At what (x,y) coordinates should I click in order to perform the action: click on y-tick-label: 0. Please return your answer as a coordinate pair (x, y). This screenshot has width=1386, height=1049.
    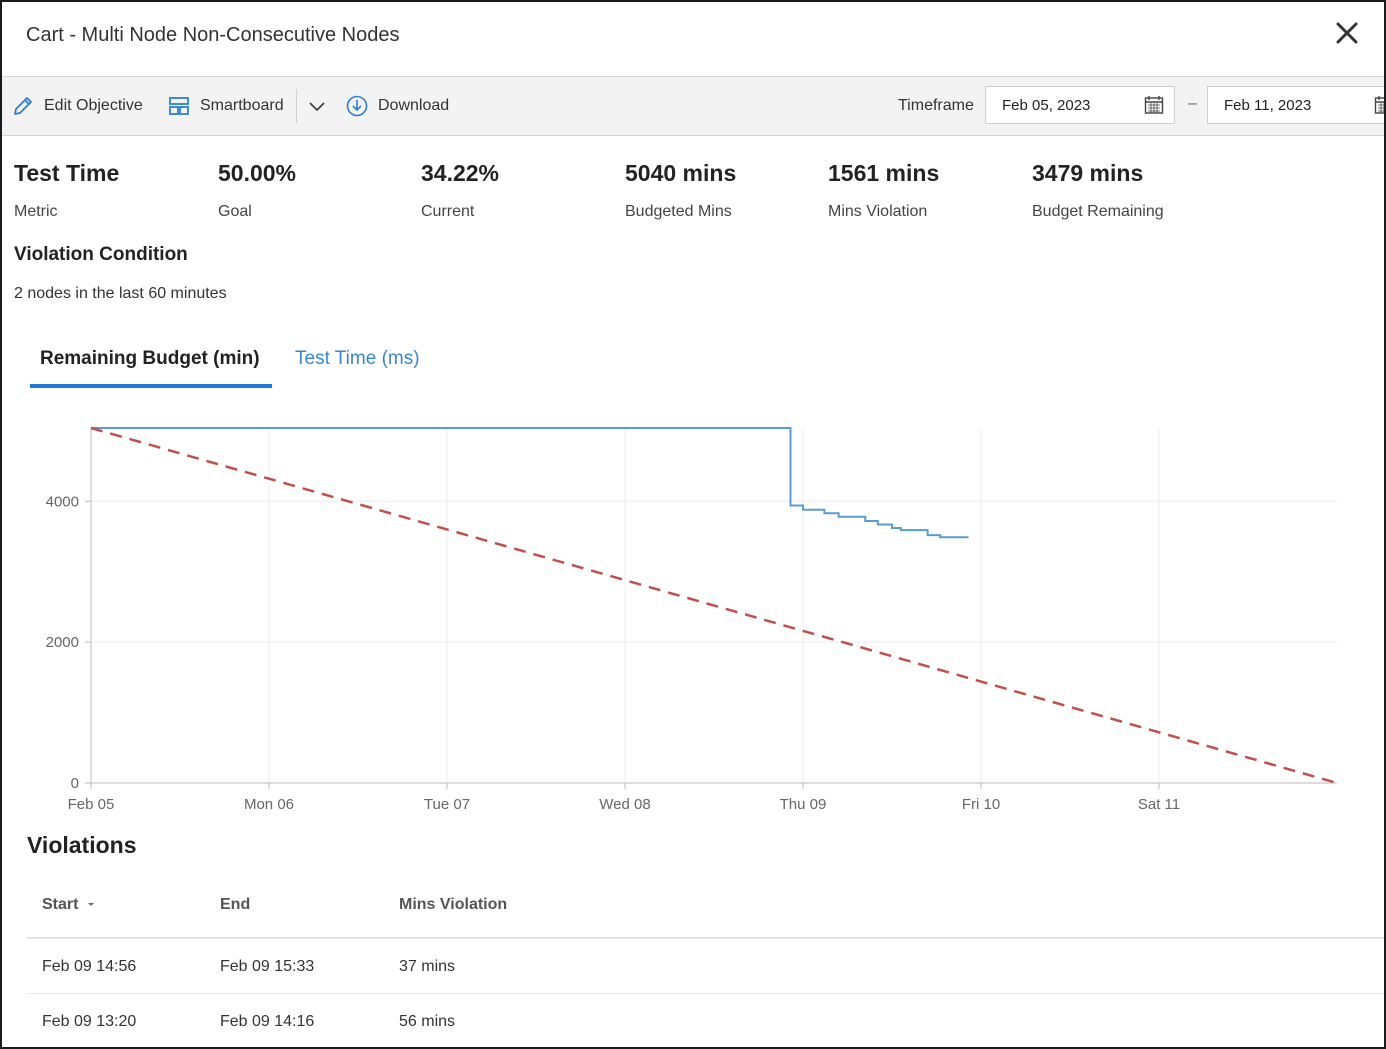
    Looking at the image, I should click on (75, 783).